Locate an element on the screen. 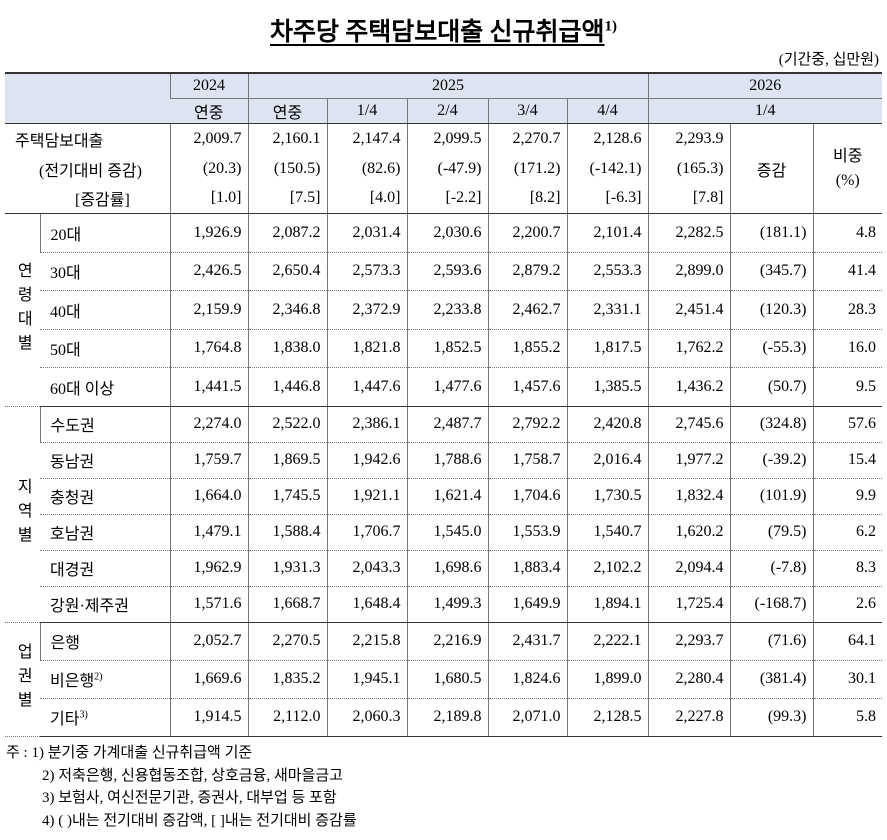 Image resolution: width=887 pixels, height=840 pixels. cell: 16.0 is located at coordinates (847, 348).